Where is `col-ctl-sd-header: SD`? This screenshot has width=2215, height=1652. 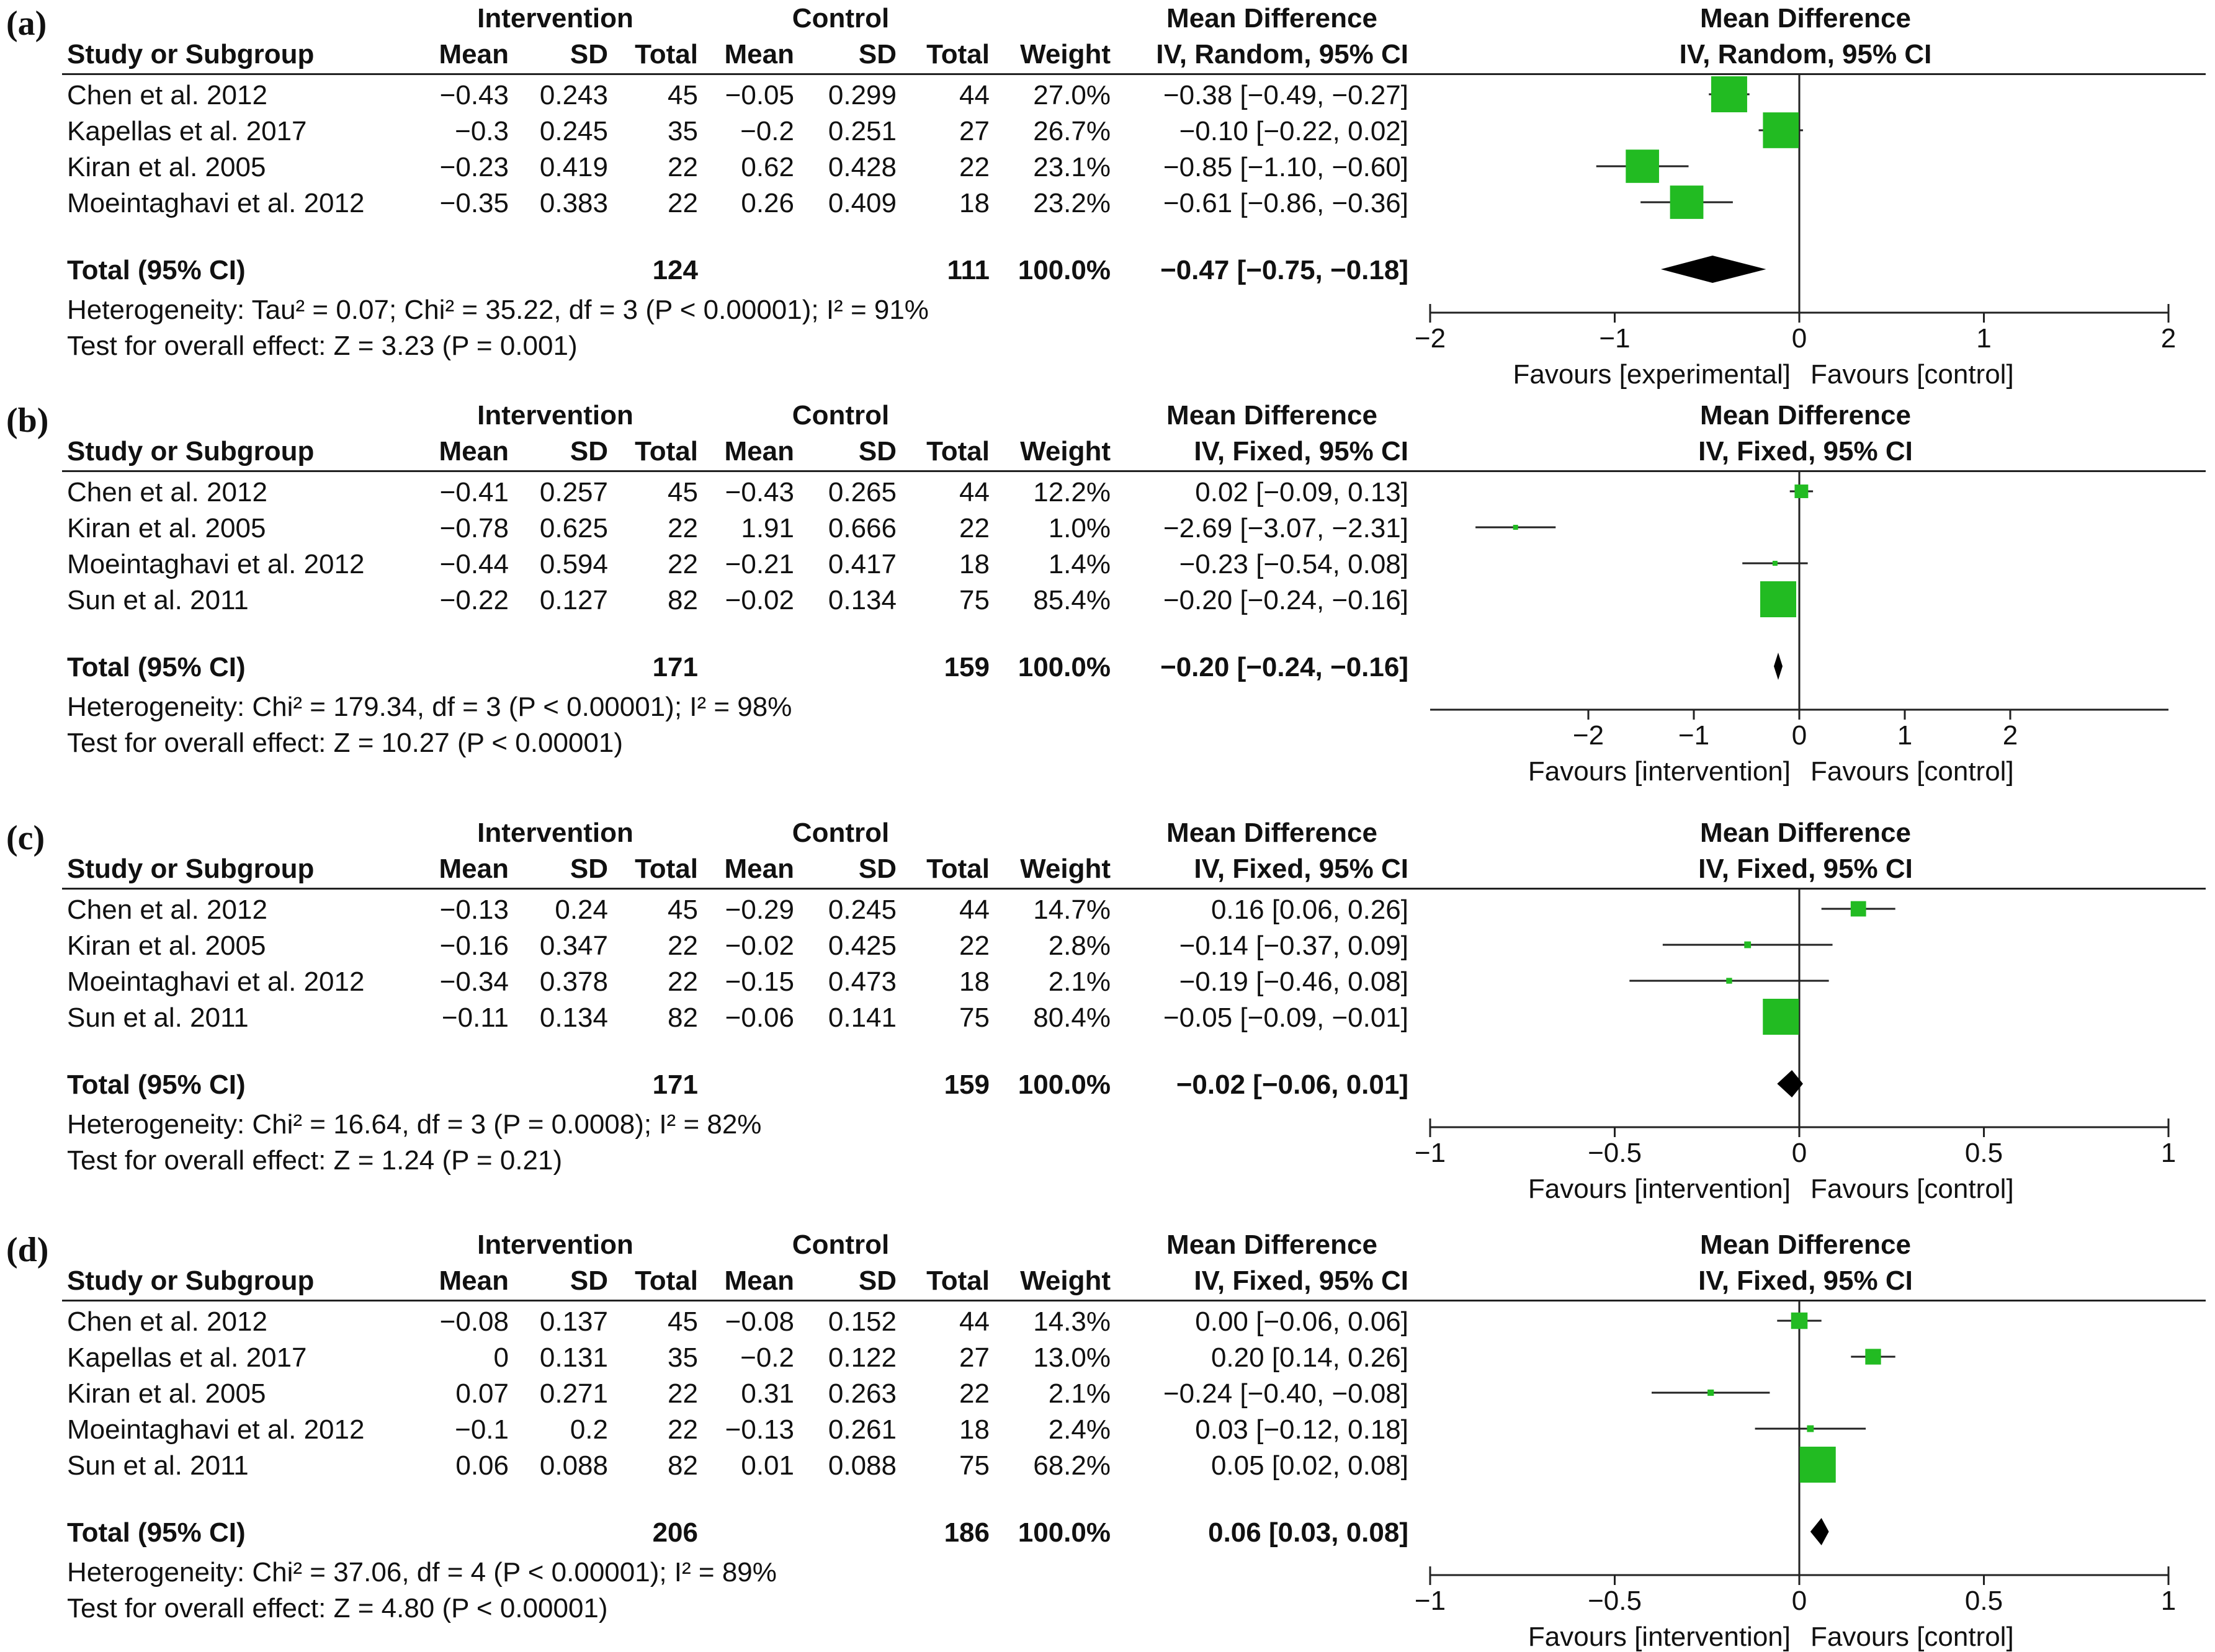
col-ctl-sd-header: SD is located at coordinates (877, 54).